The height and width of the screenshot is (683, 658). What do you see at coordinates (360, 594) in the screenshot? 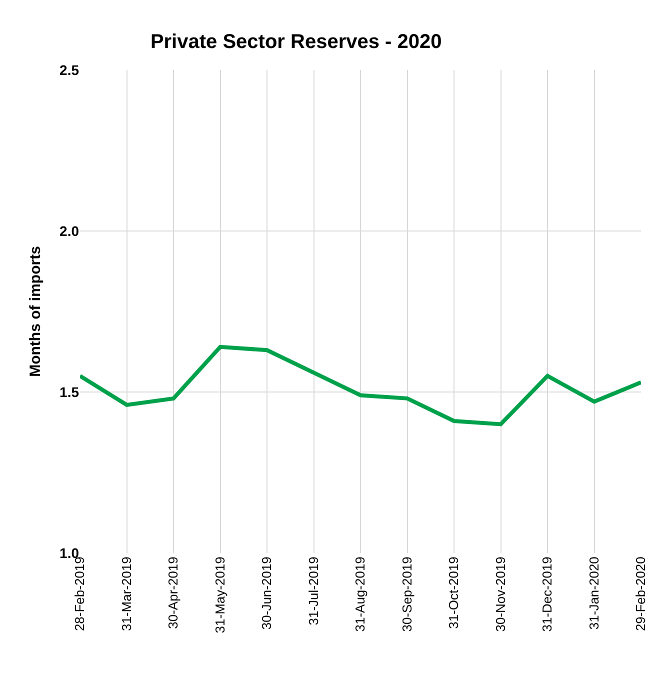
I see `x-tick-label: 31-Aug-2019` at bounding box center [360, 594].